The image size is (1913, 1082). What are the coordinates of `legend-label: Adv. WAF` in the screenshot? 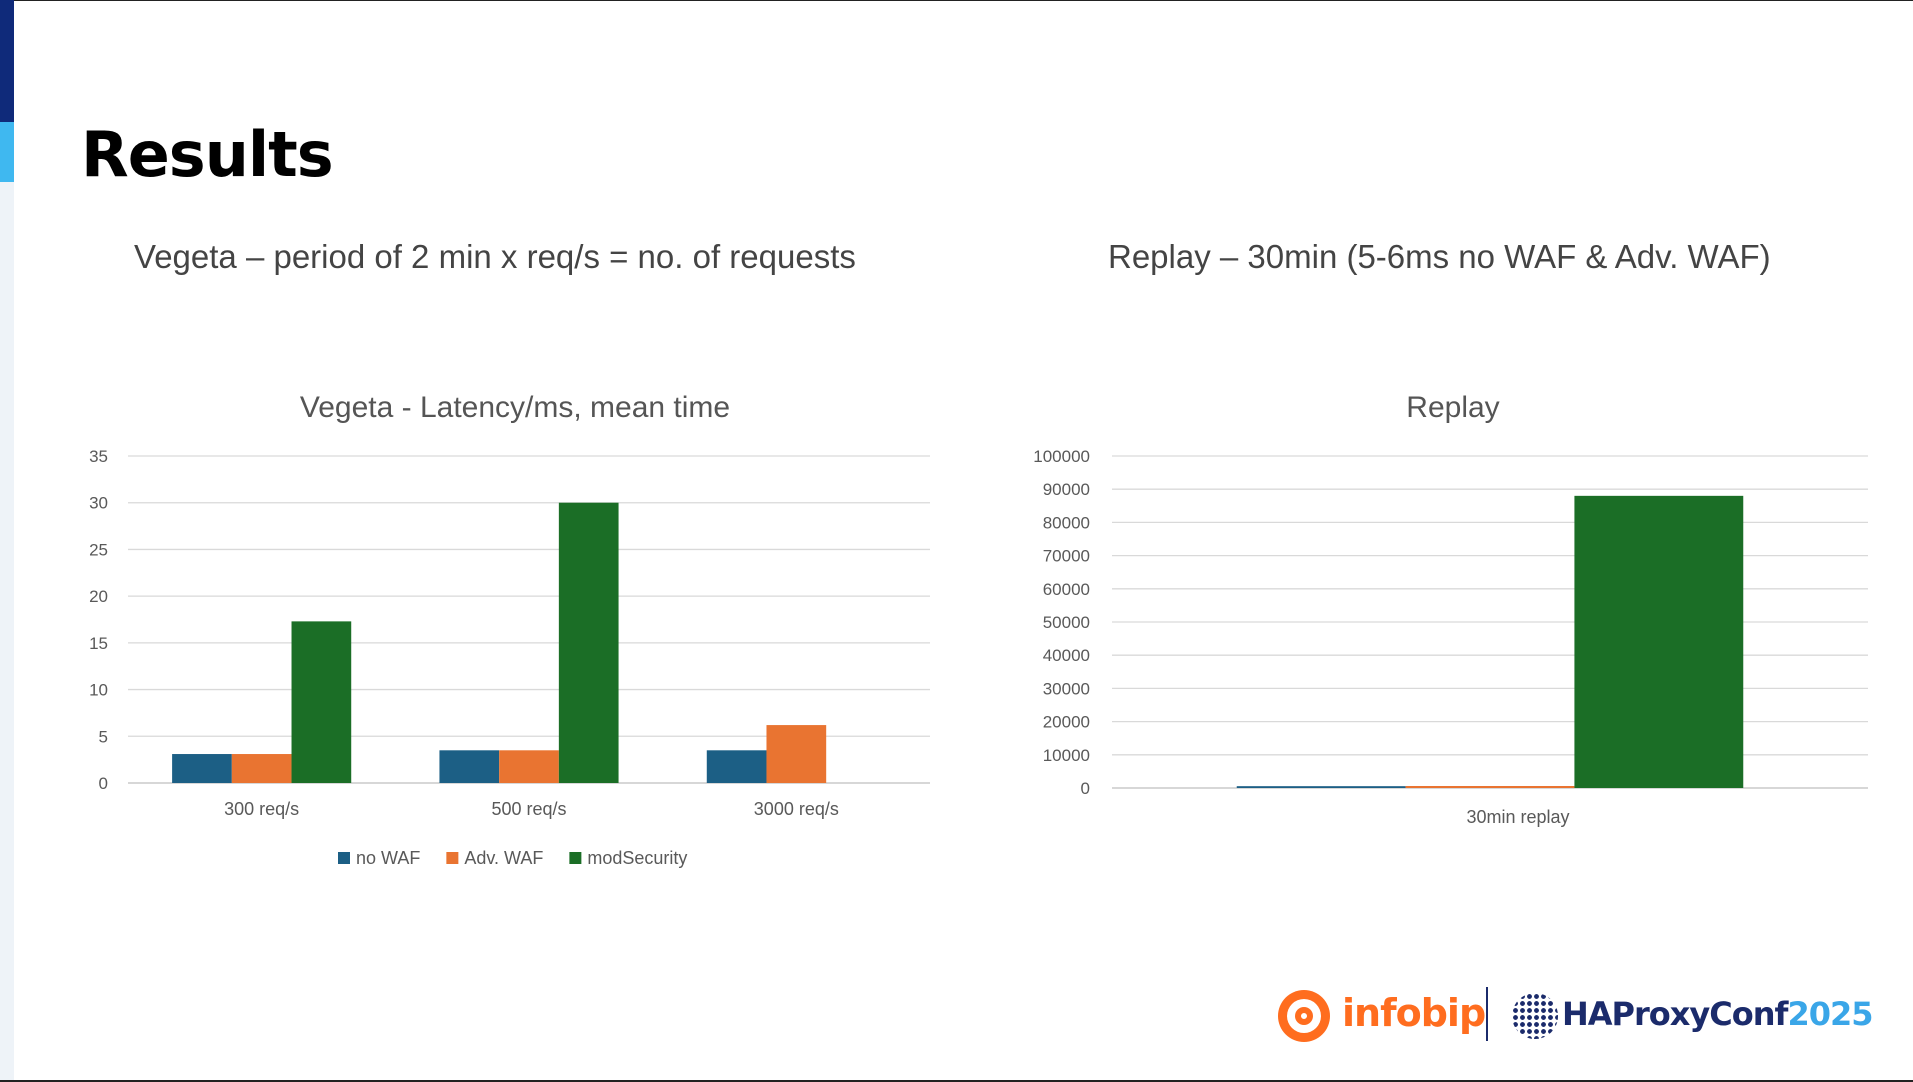 It's located at (503, 858).